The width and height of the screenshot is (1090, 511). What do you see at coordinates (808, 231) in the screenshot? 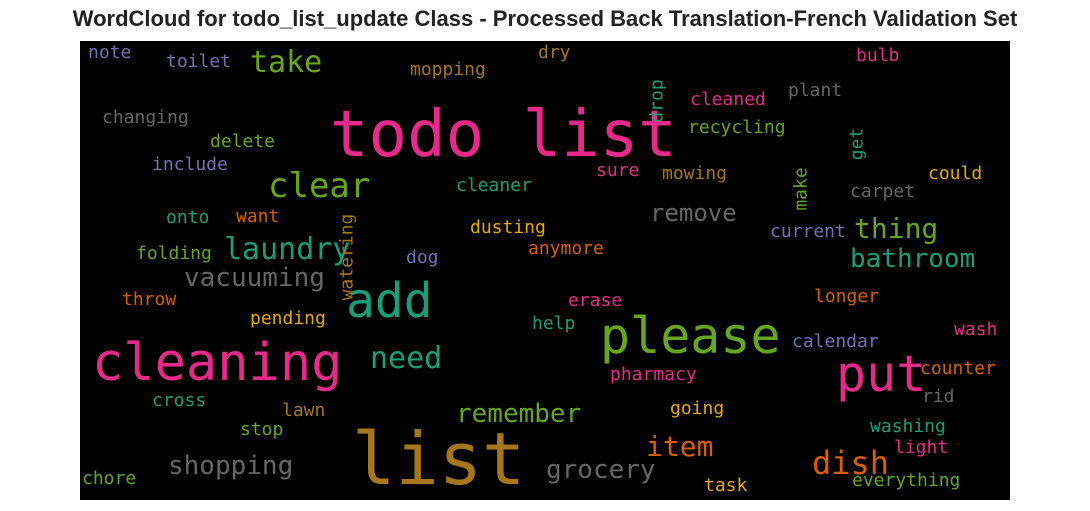
I see `word-current: current` at bounding box center [808, 231].